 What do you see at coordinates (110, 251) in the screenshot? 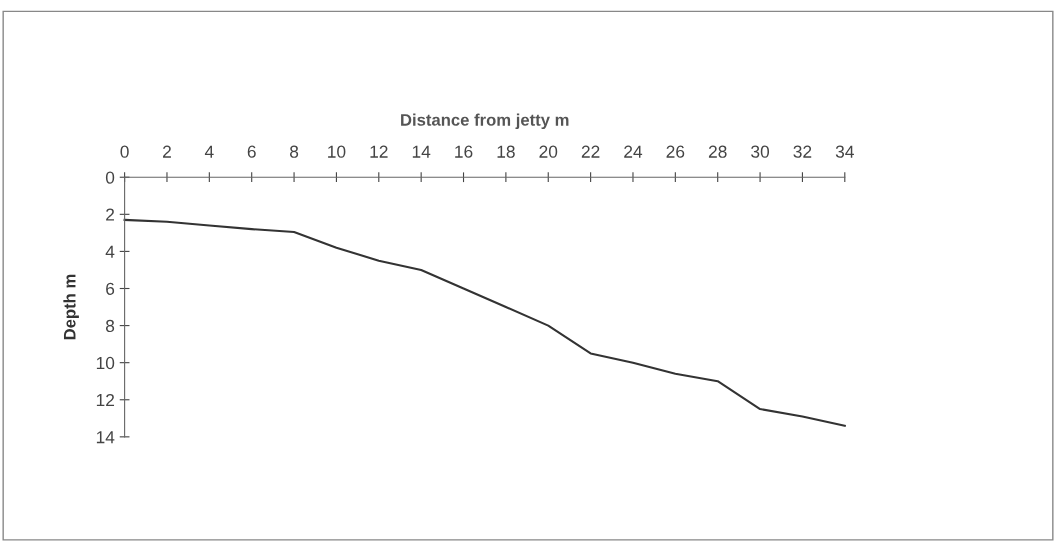
I see `y-tick-label: 4` at bounding box center [110, 251].